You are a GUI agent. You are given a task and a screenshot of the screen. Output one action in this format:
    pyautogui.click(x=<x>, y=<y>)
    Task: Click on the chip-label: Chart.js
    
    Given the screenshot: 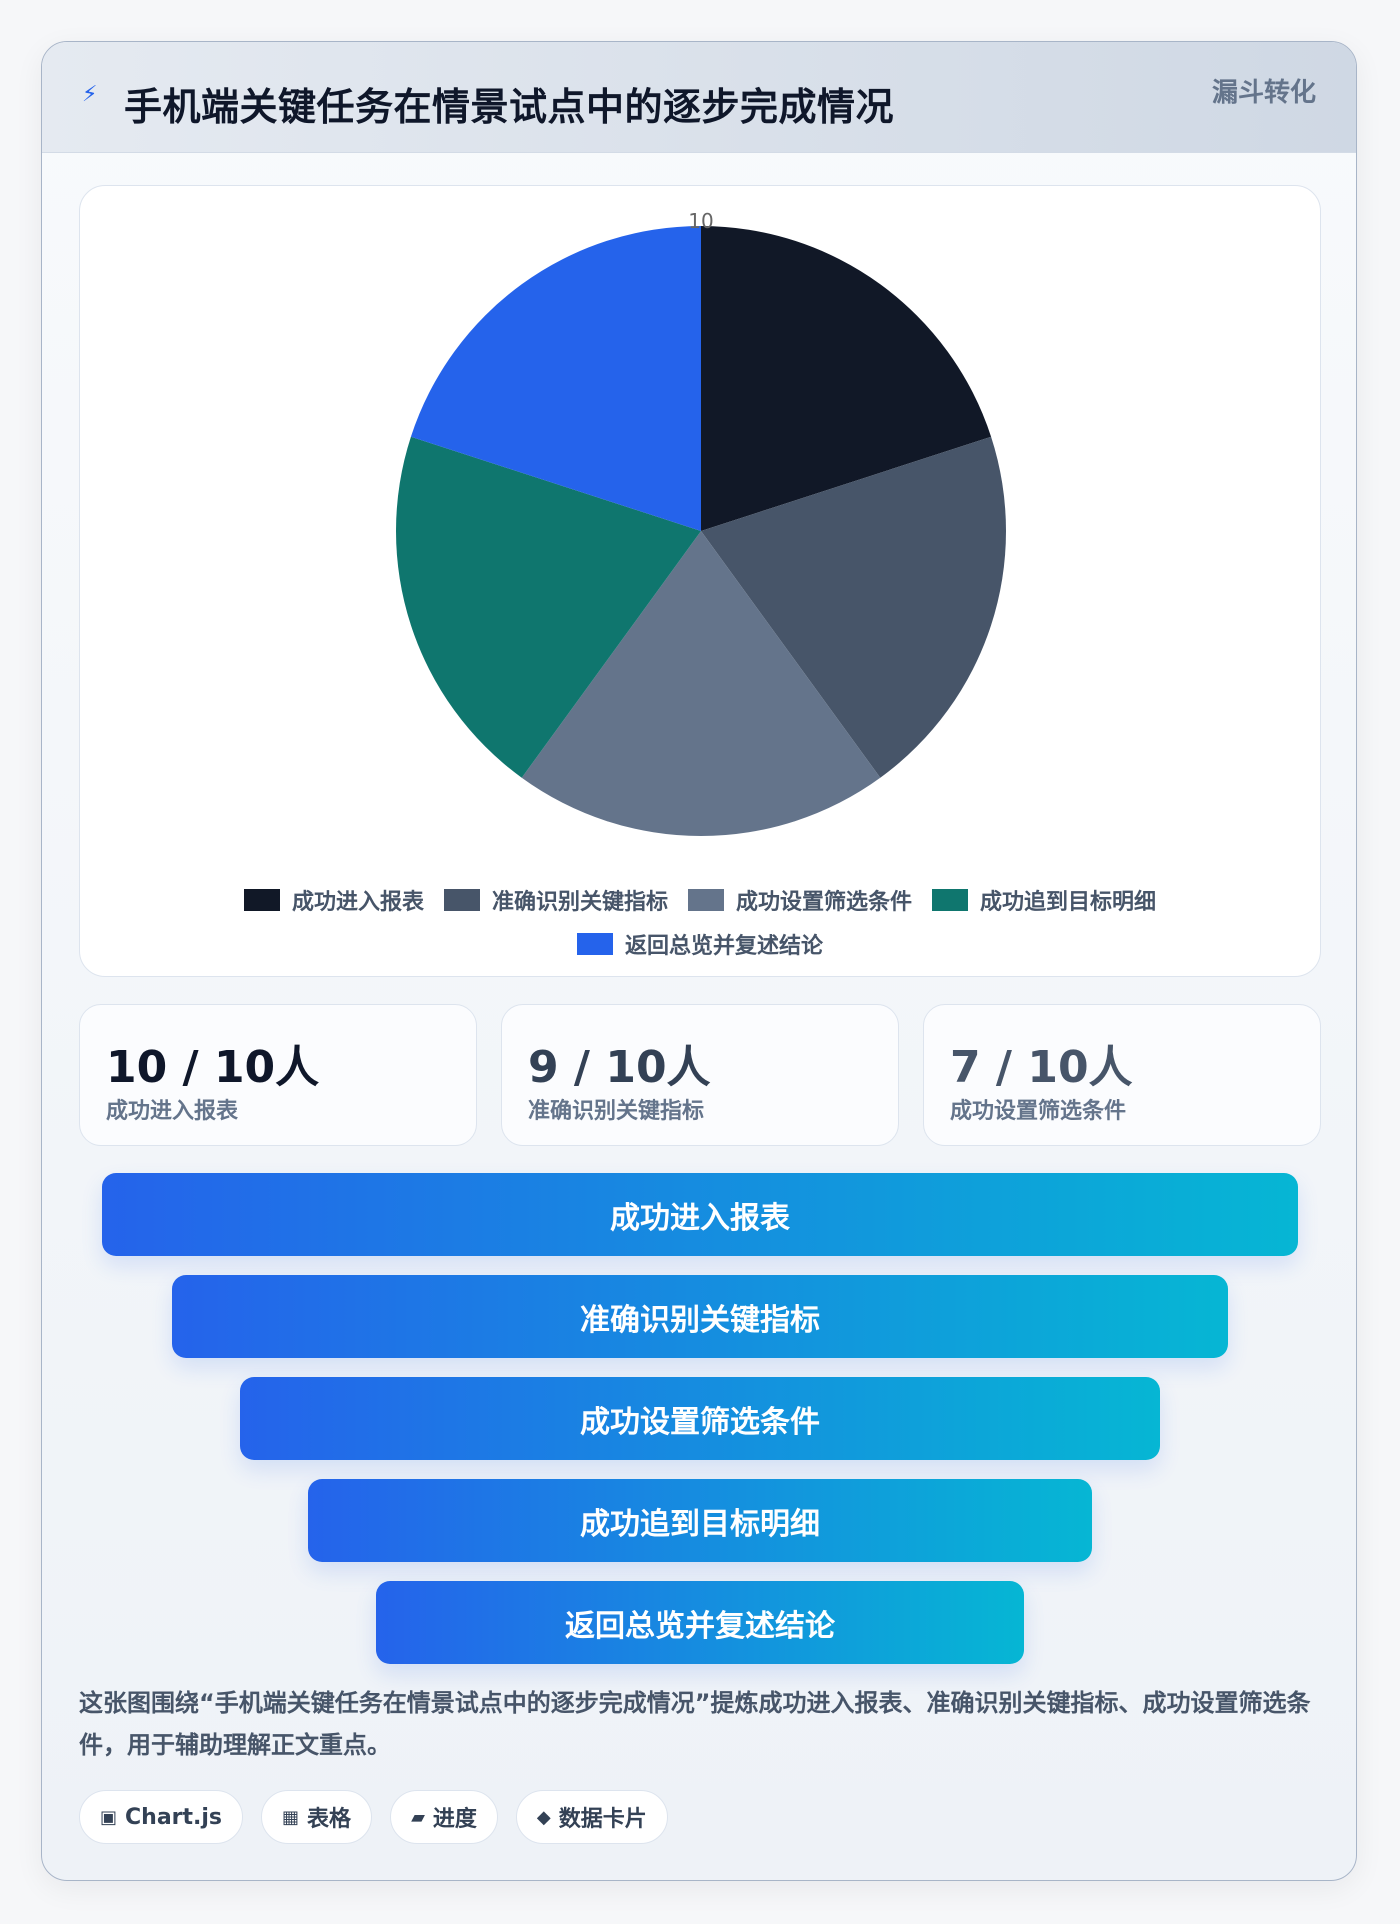 What is the action you would take?
    pyautogui.click(x=174, y=1817)
    